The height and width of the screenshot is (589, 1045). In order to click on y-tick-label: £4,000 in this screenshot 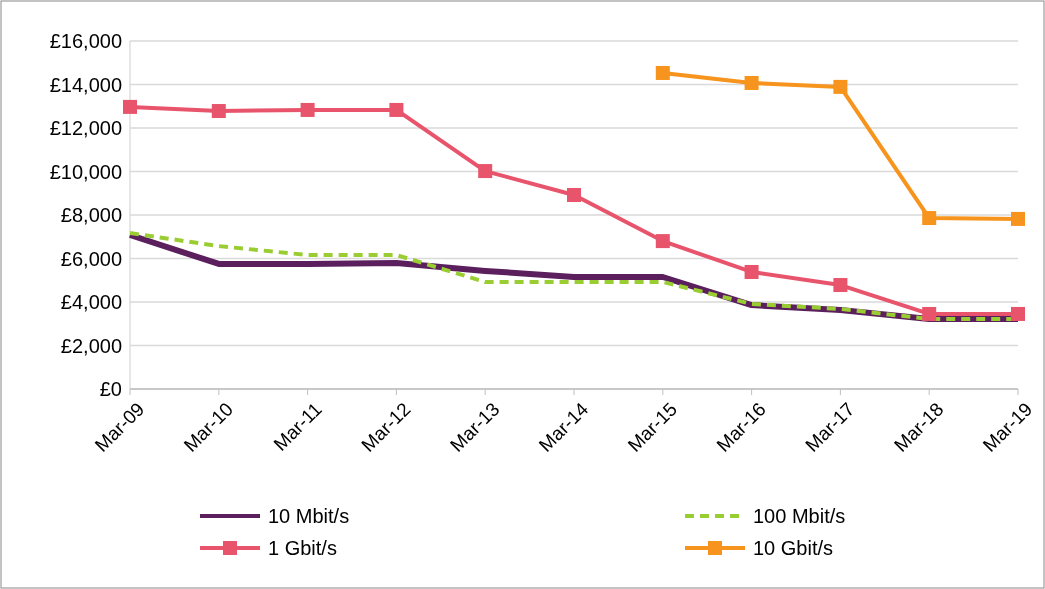, I will do `click(91, 302)`.